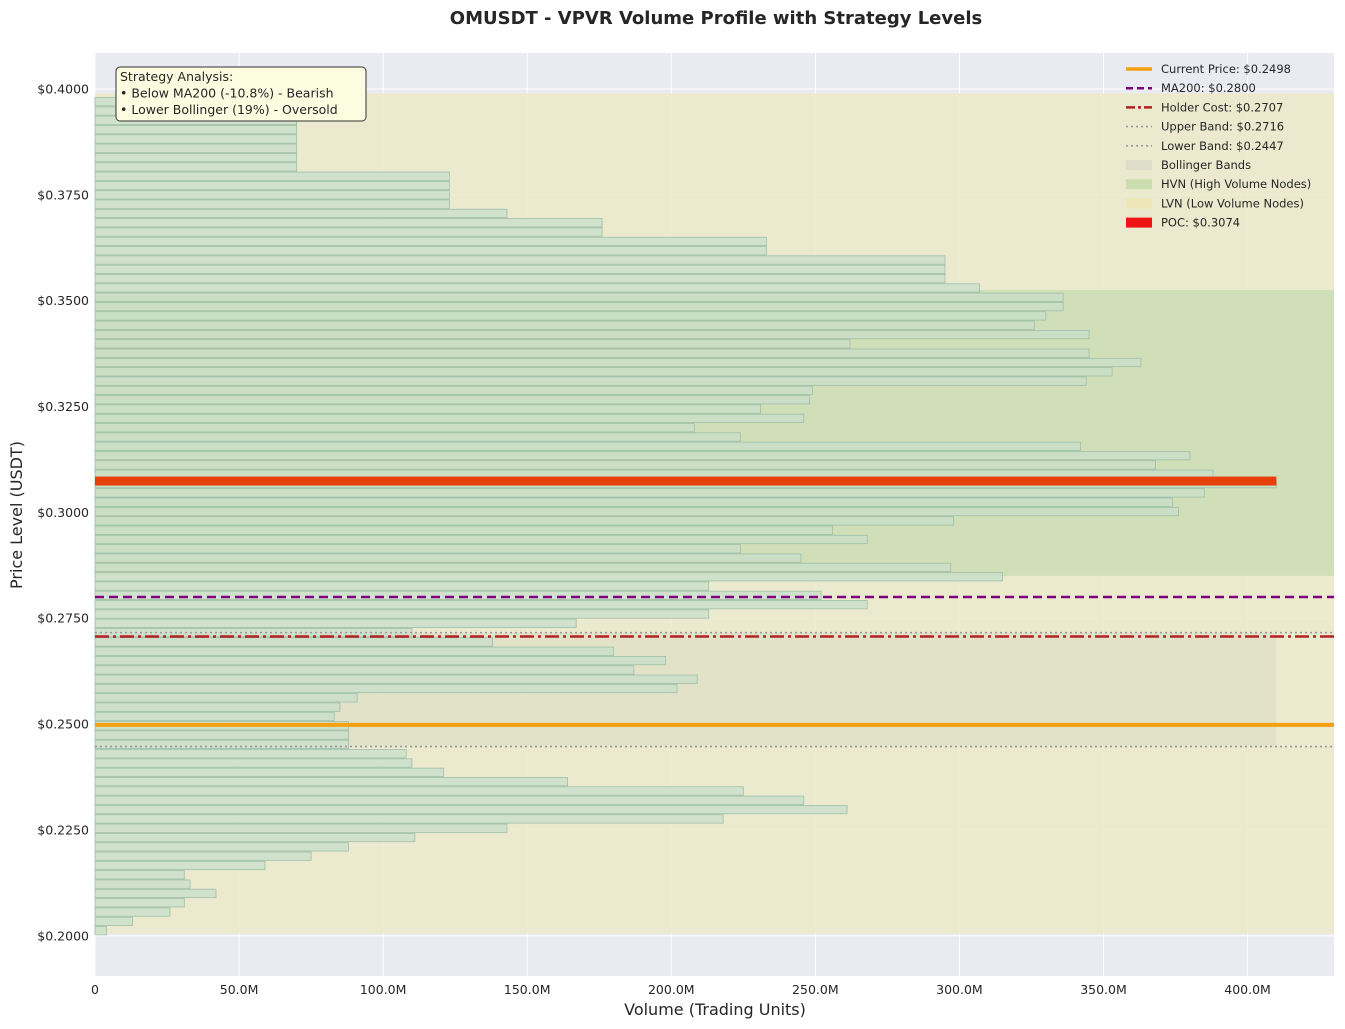 This screenshot has width=1345, height=1029. I want to click on annotation-box, so click(241, 94).